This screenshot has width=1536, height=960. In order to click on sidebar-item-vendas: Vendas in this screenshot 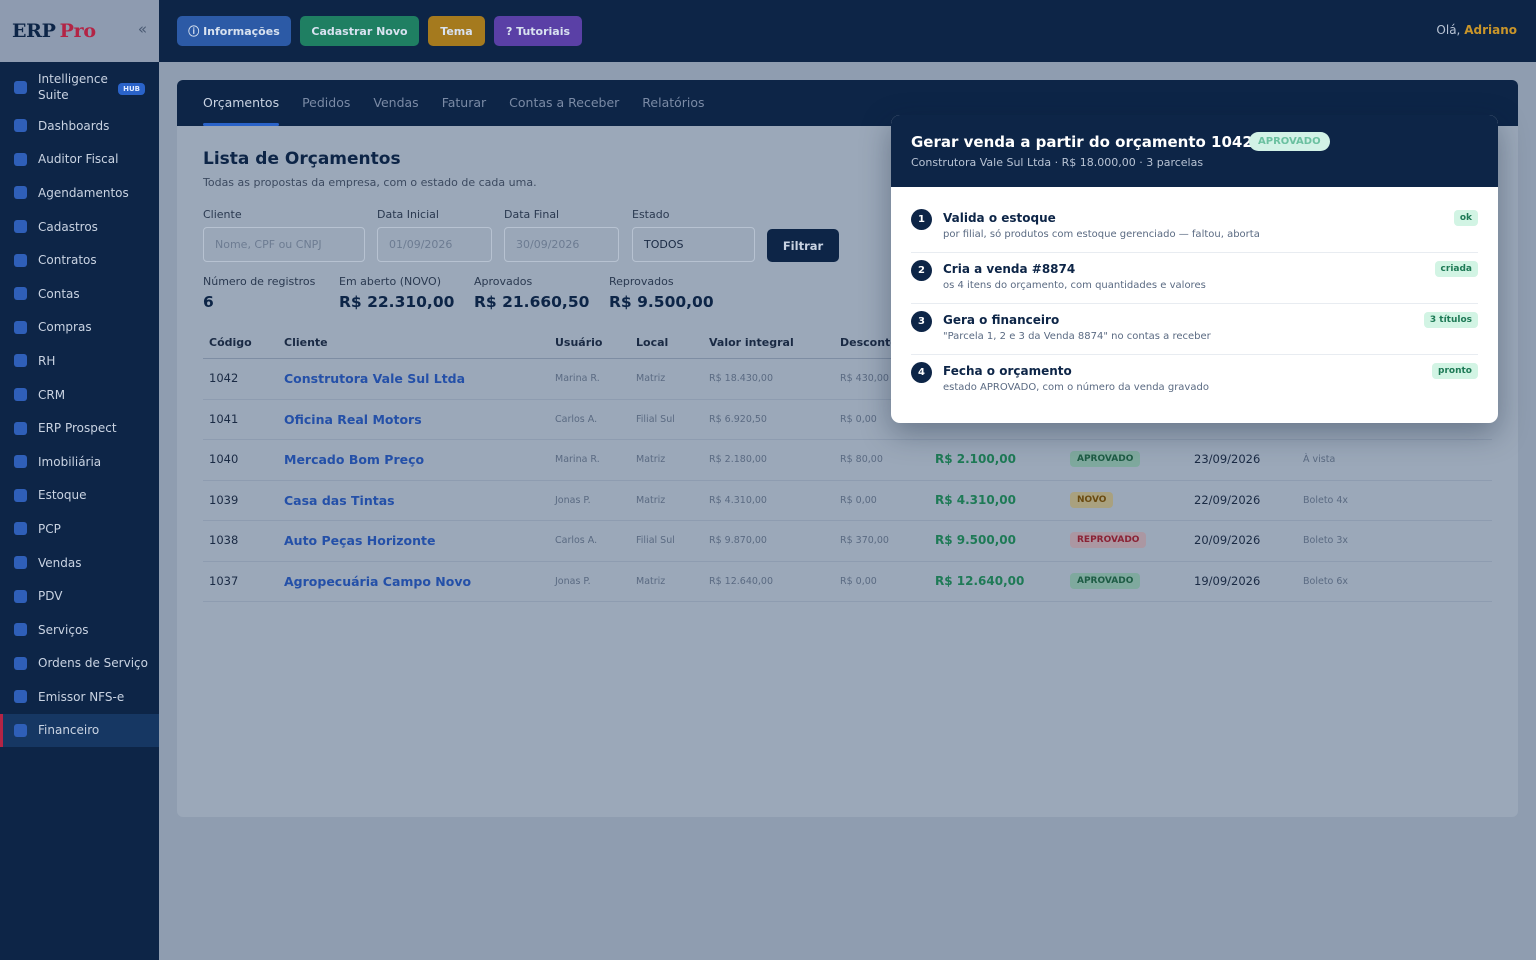, I will do `click(79, 563)`.